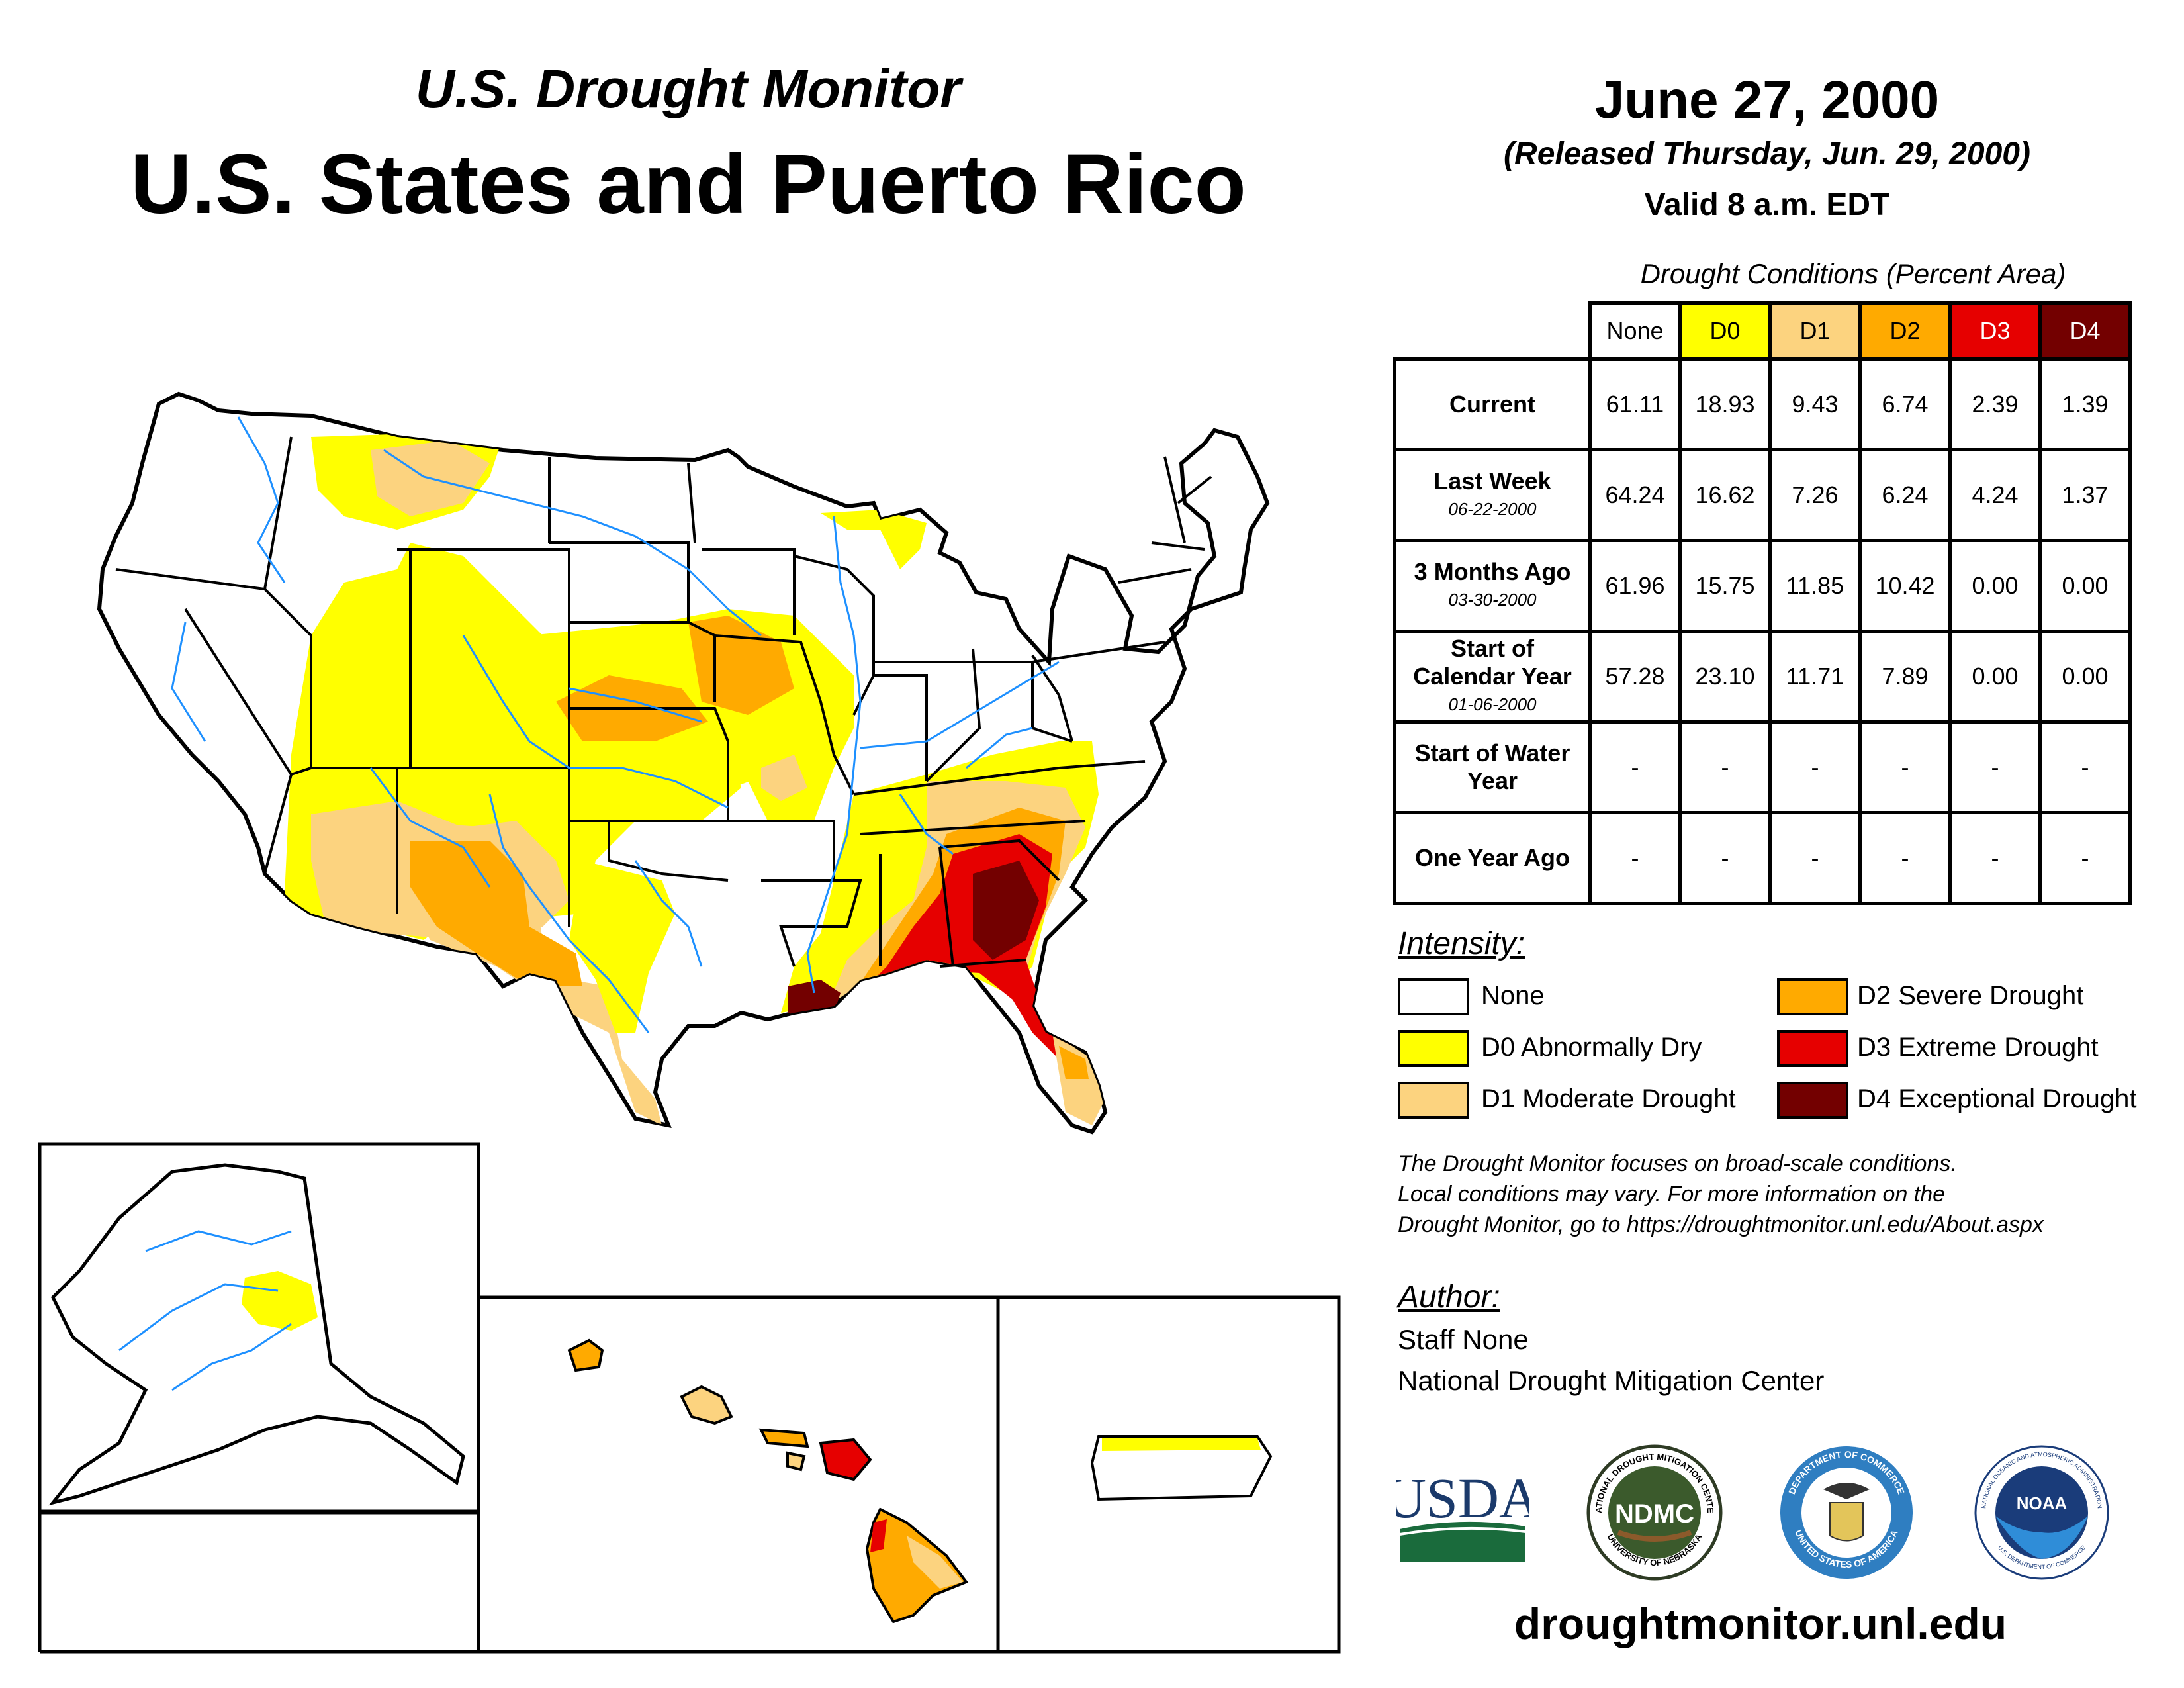  Describe the element at coordinates (1997, 1098) in the screenshot. I see `legend-label-d4: D4 Exceptional Drought` at that location.